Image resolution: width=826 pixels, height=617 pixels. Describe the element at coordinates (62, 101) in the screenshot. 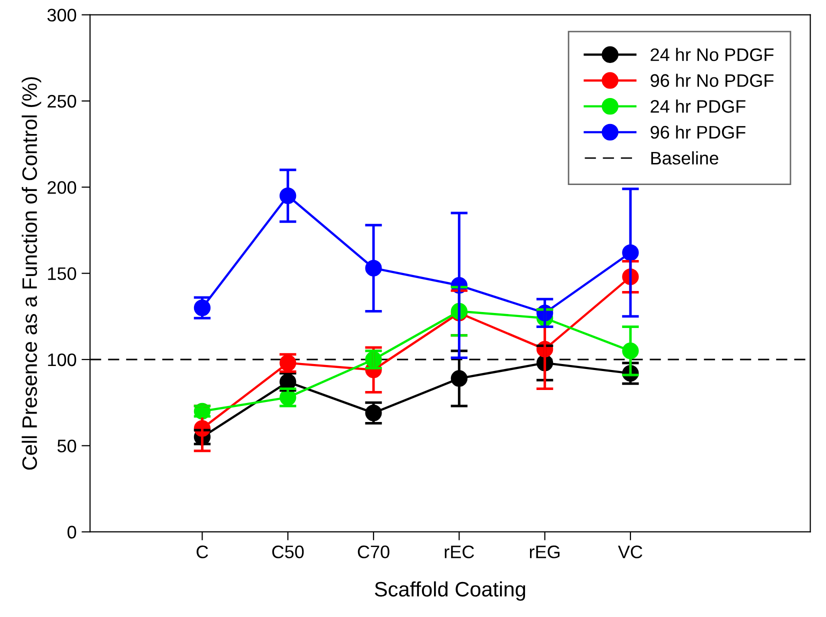

I see `y-tick-label: 250` at that location.